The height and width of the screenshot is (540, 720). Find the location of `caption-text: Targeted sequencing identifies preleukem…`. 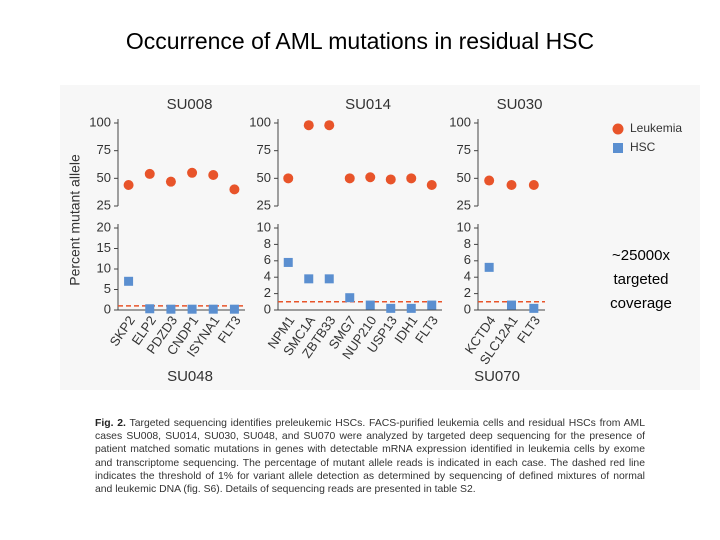

caption-text: Targeted sequencing identifies preleukem… is located at coordinates (370, 457).